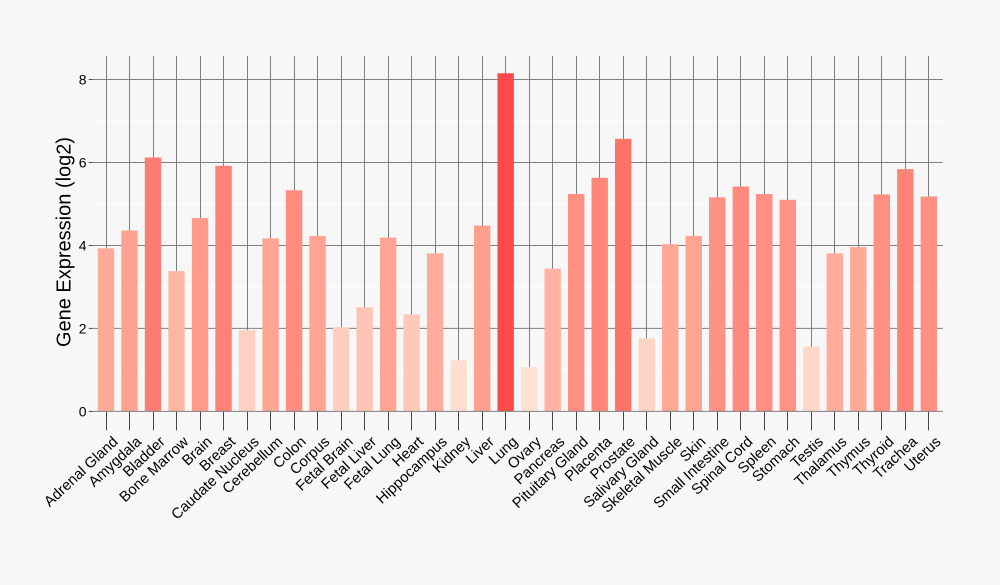  What do you see at coordinates (65, 242) in the screenshot?
I see `svg-text: Gene Expression (log2)` at bounding box center [65, 242].